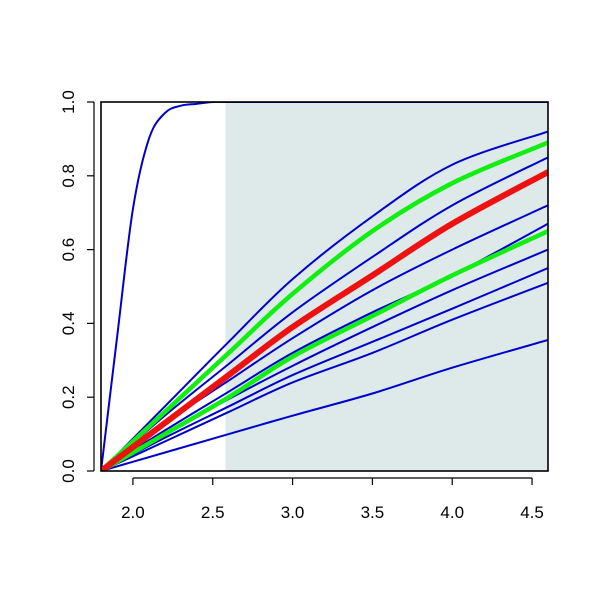  What do you see at coordinates (293, 512) in the screenshot?
I see `x-tick-label-2: 3.0` at bounding box center [293, 512].